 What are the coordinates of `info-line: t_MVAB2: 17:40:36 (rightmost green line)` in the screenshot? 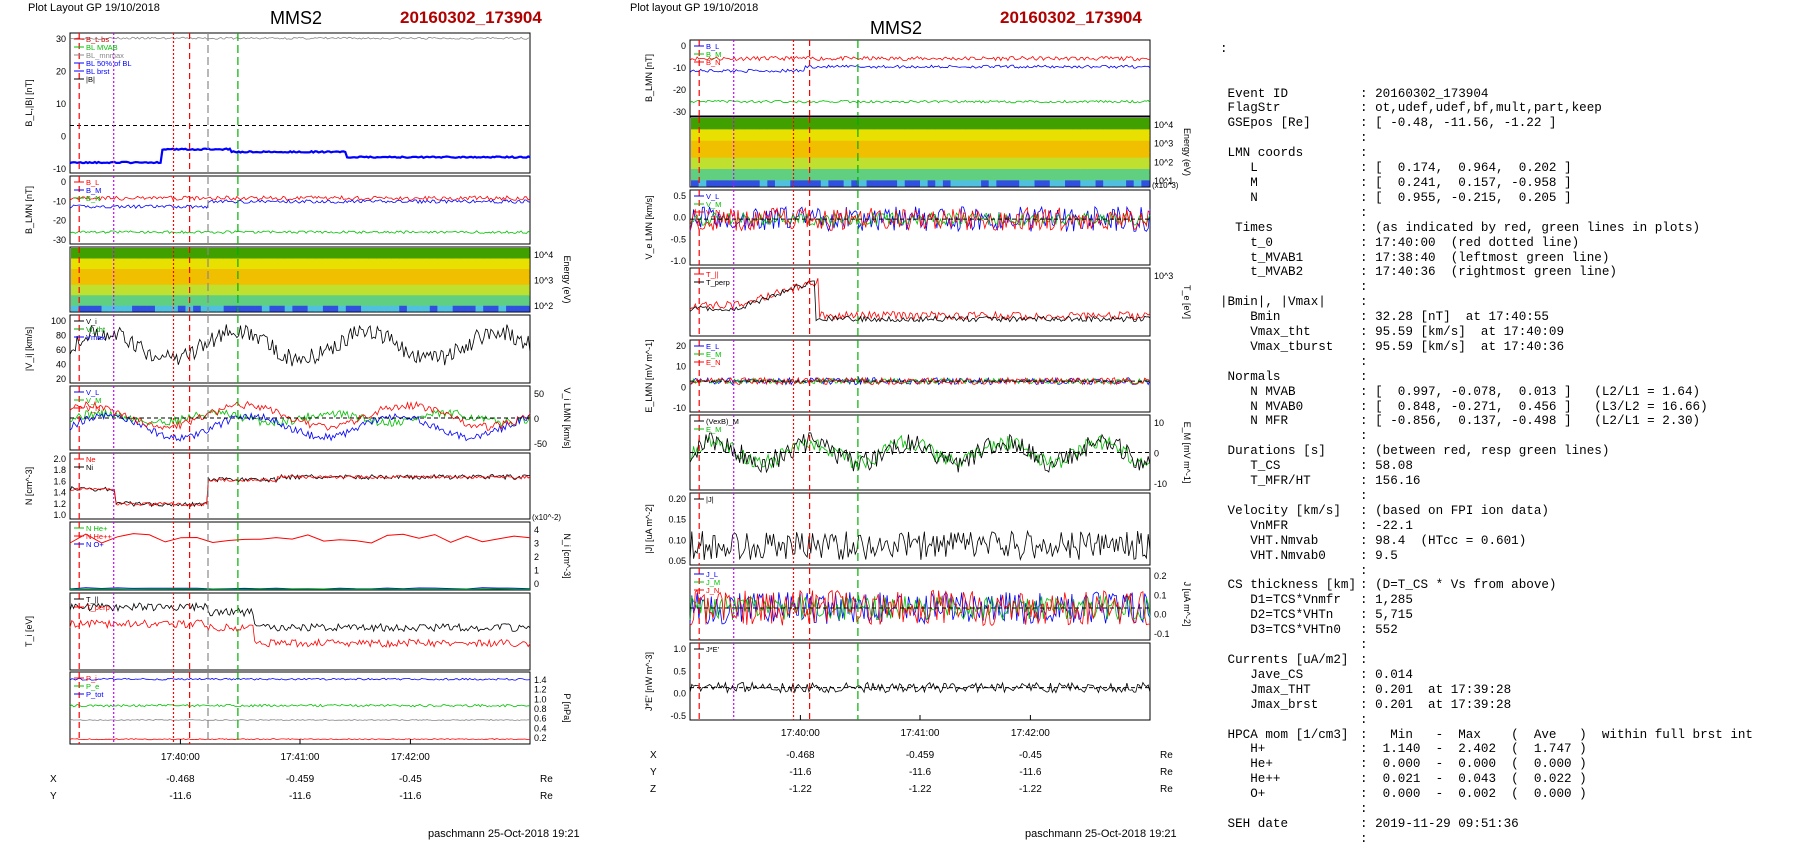 It's located at (1486, 272).